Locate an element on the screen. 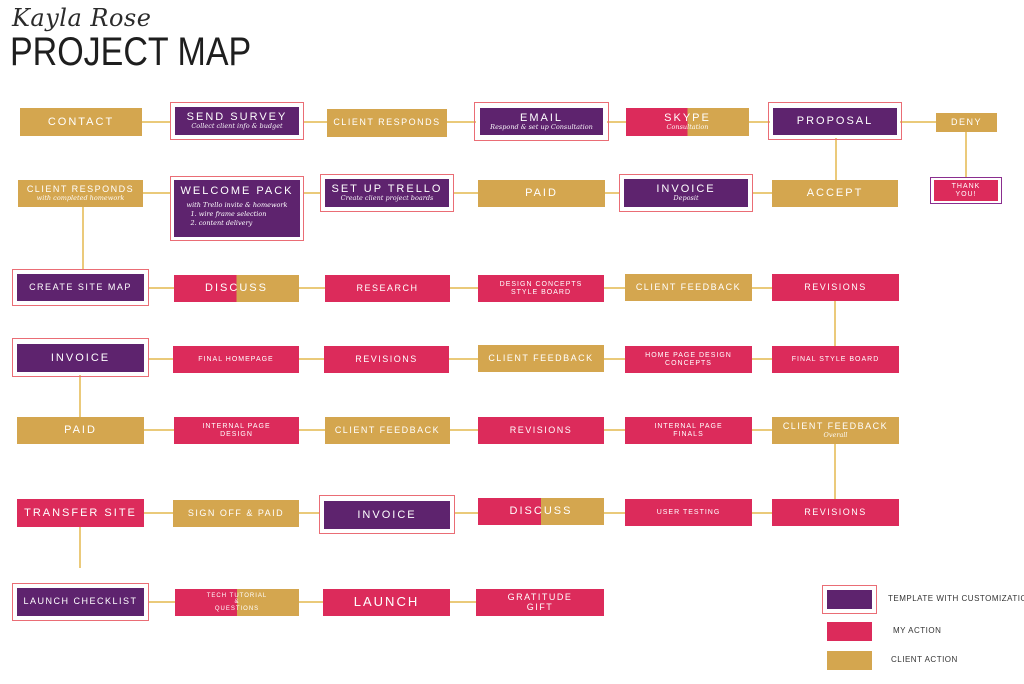  node-label: SET UP TRELLO is located at coordinates (387, 189).